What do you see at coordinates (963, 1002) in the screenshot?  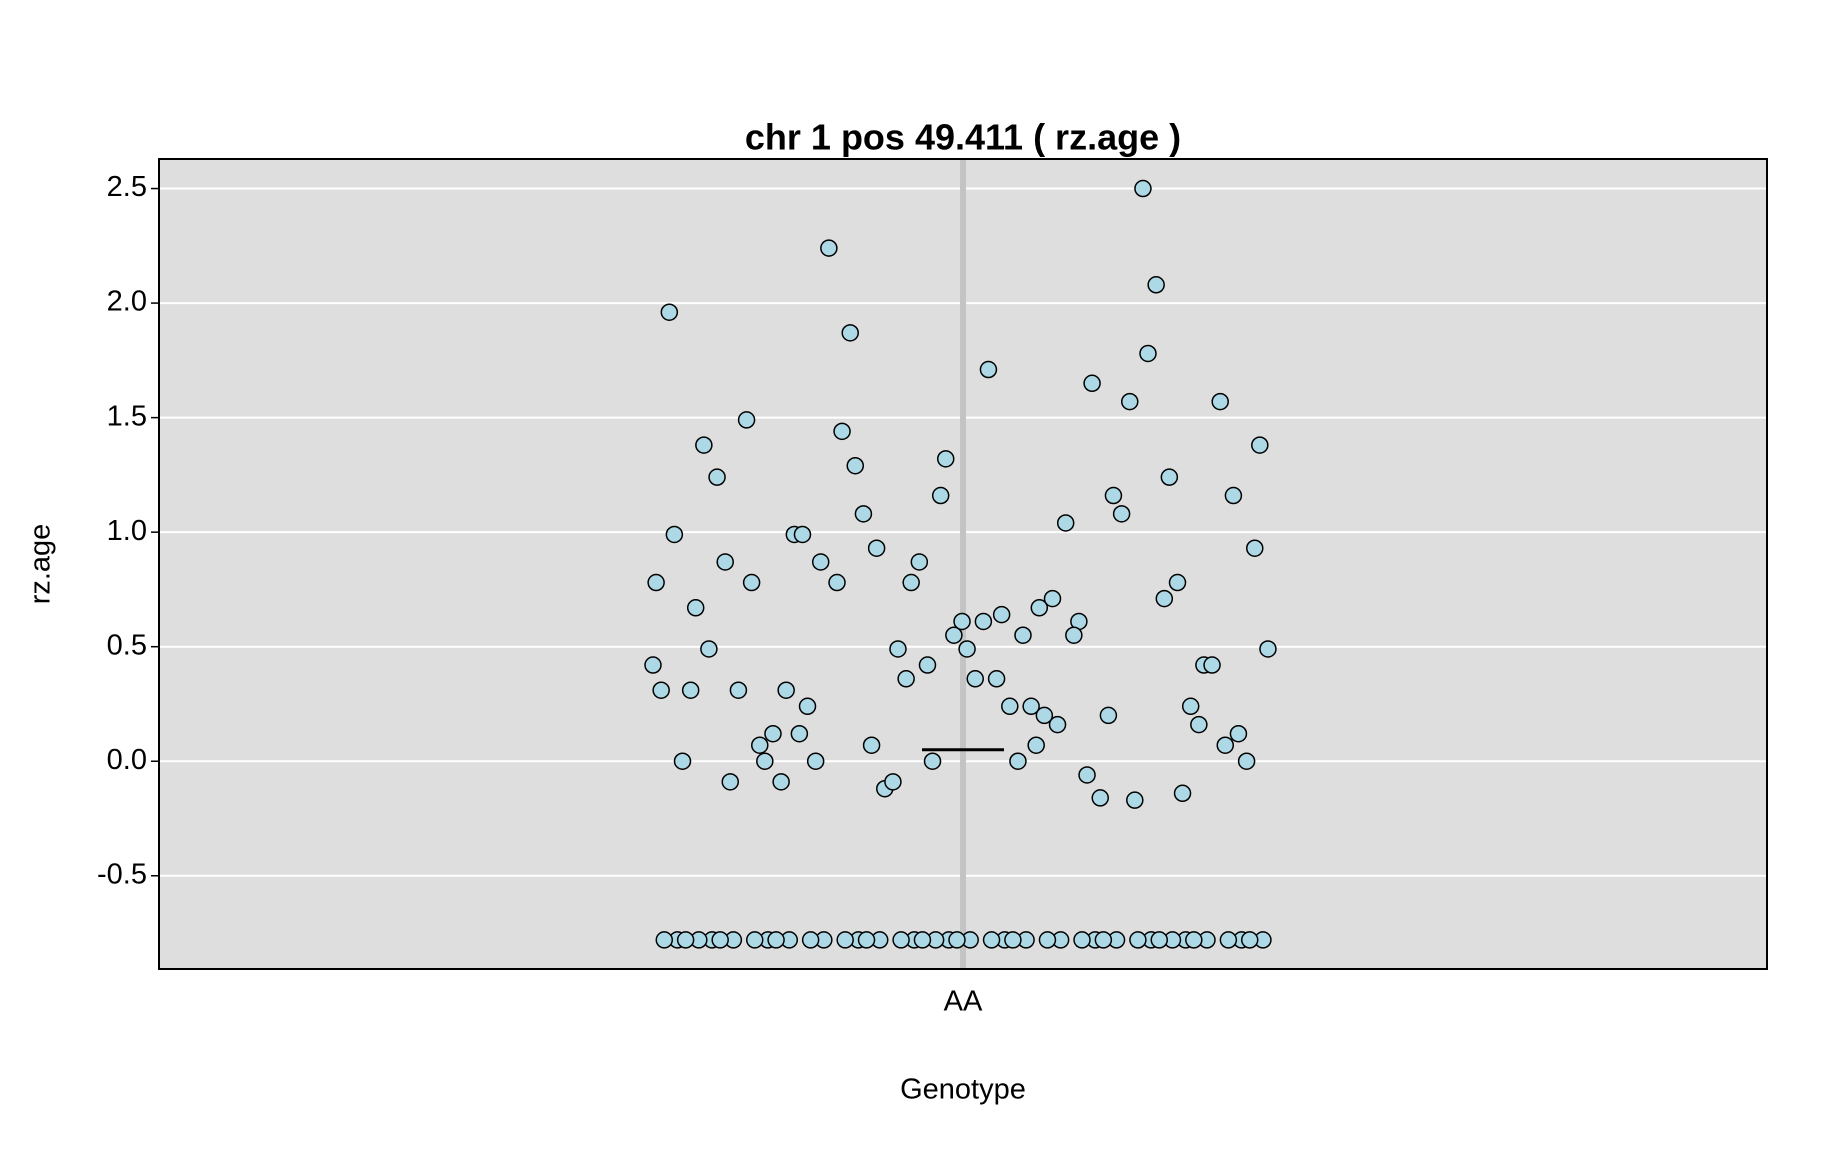 I see `x-tick-label: AA` at bounding box center [963, 1002].